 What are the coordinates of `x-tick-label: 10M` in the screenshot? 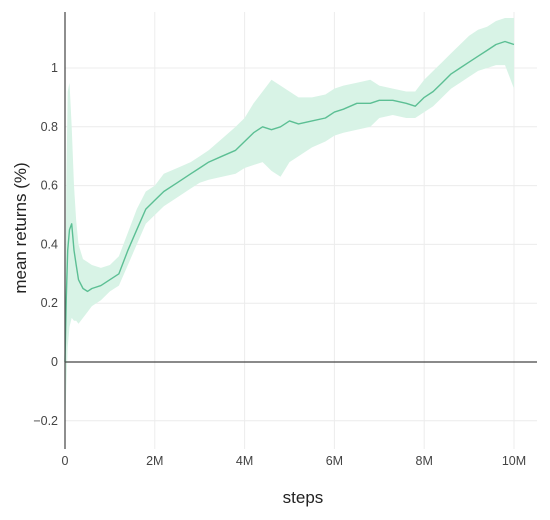 It's located at (514, 461).